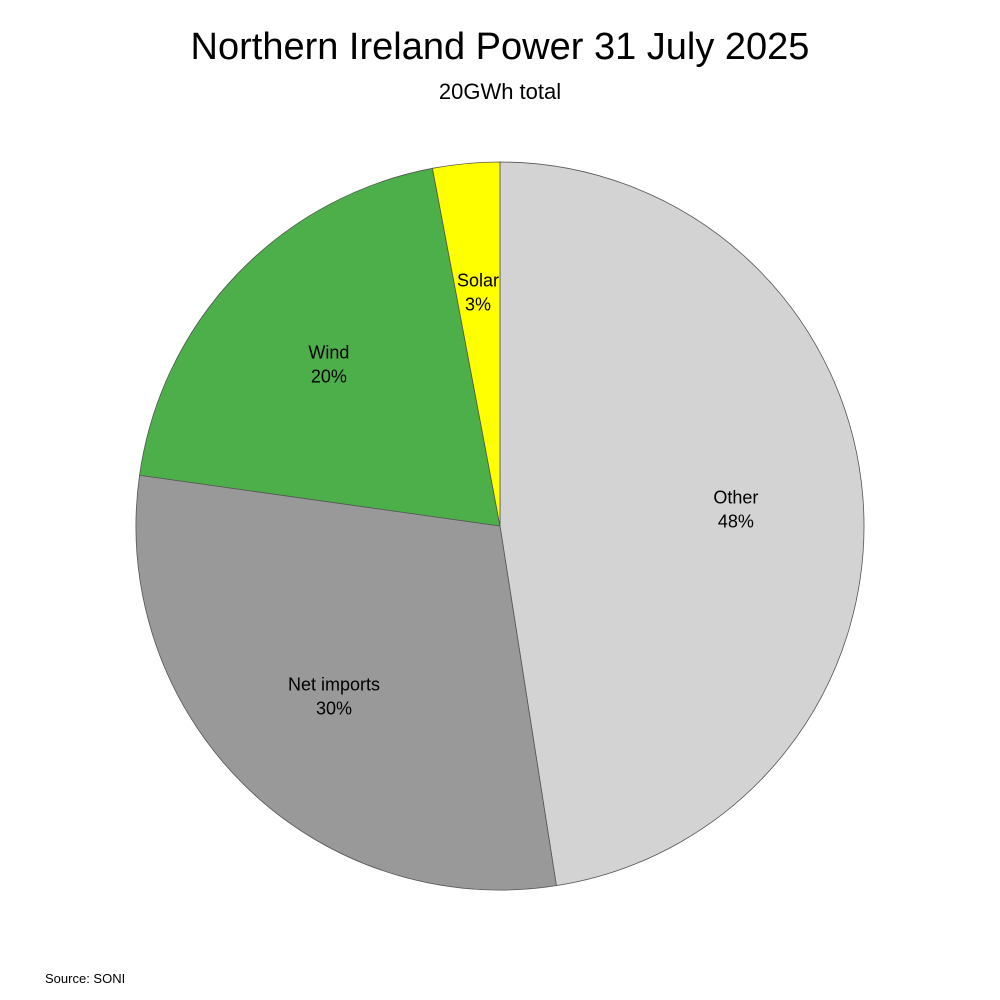 The width and height of the screenshot is (1000, 1000). I want to click on chart-subtitle: 20GWh total, so click(500, 91).